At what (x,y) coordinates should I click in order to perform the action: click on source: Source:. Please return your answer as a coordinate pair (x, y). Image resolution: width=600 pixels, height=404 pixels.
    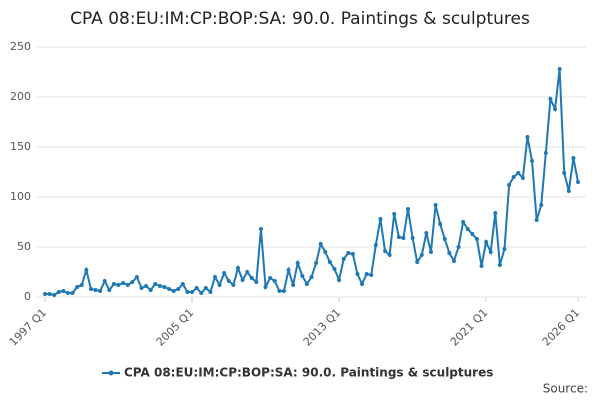
    Looking at the image, I should click on (565, 389).